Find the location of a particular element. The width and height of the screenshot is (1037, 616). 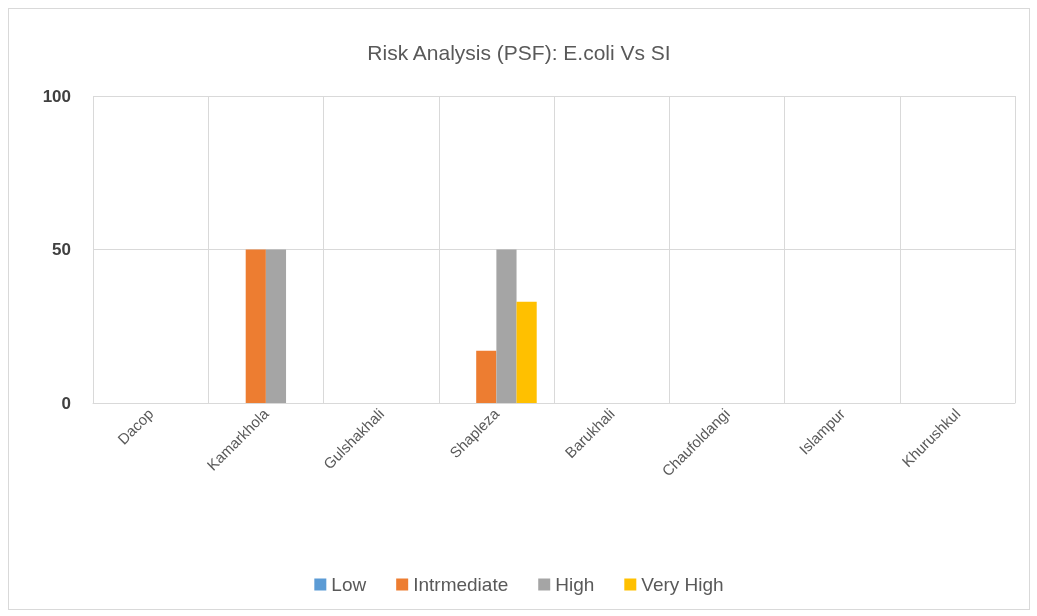

legend-label: Very High is located at coordinates (682, 584).